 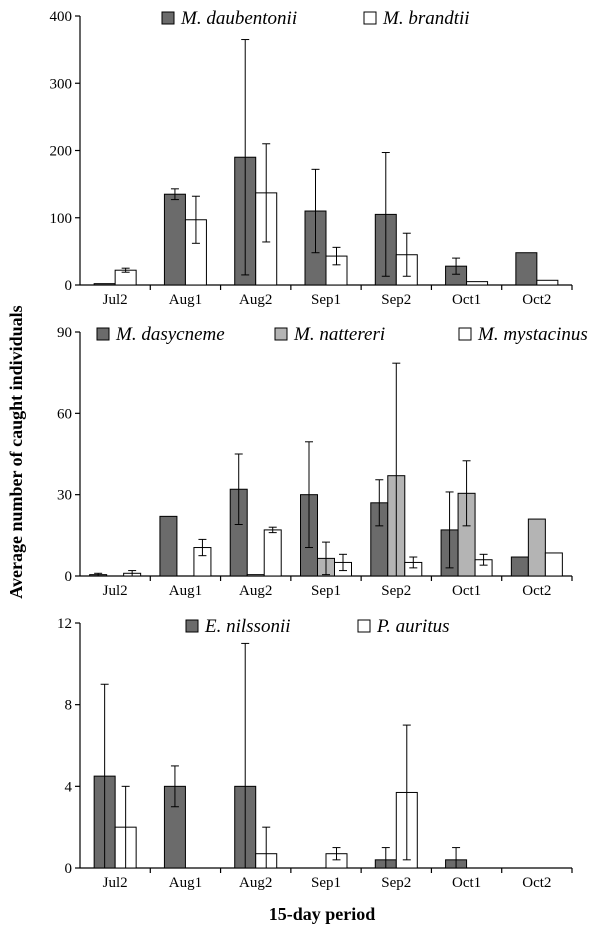 I want to click on y-tick-label: 60, so click(x=64, y=414).